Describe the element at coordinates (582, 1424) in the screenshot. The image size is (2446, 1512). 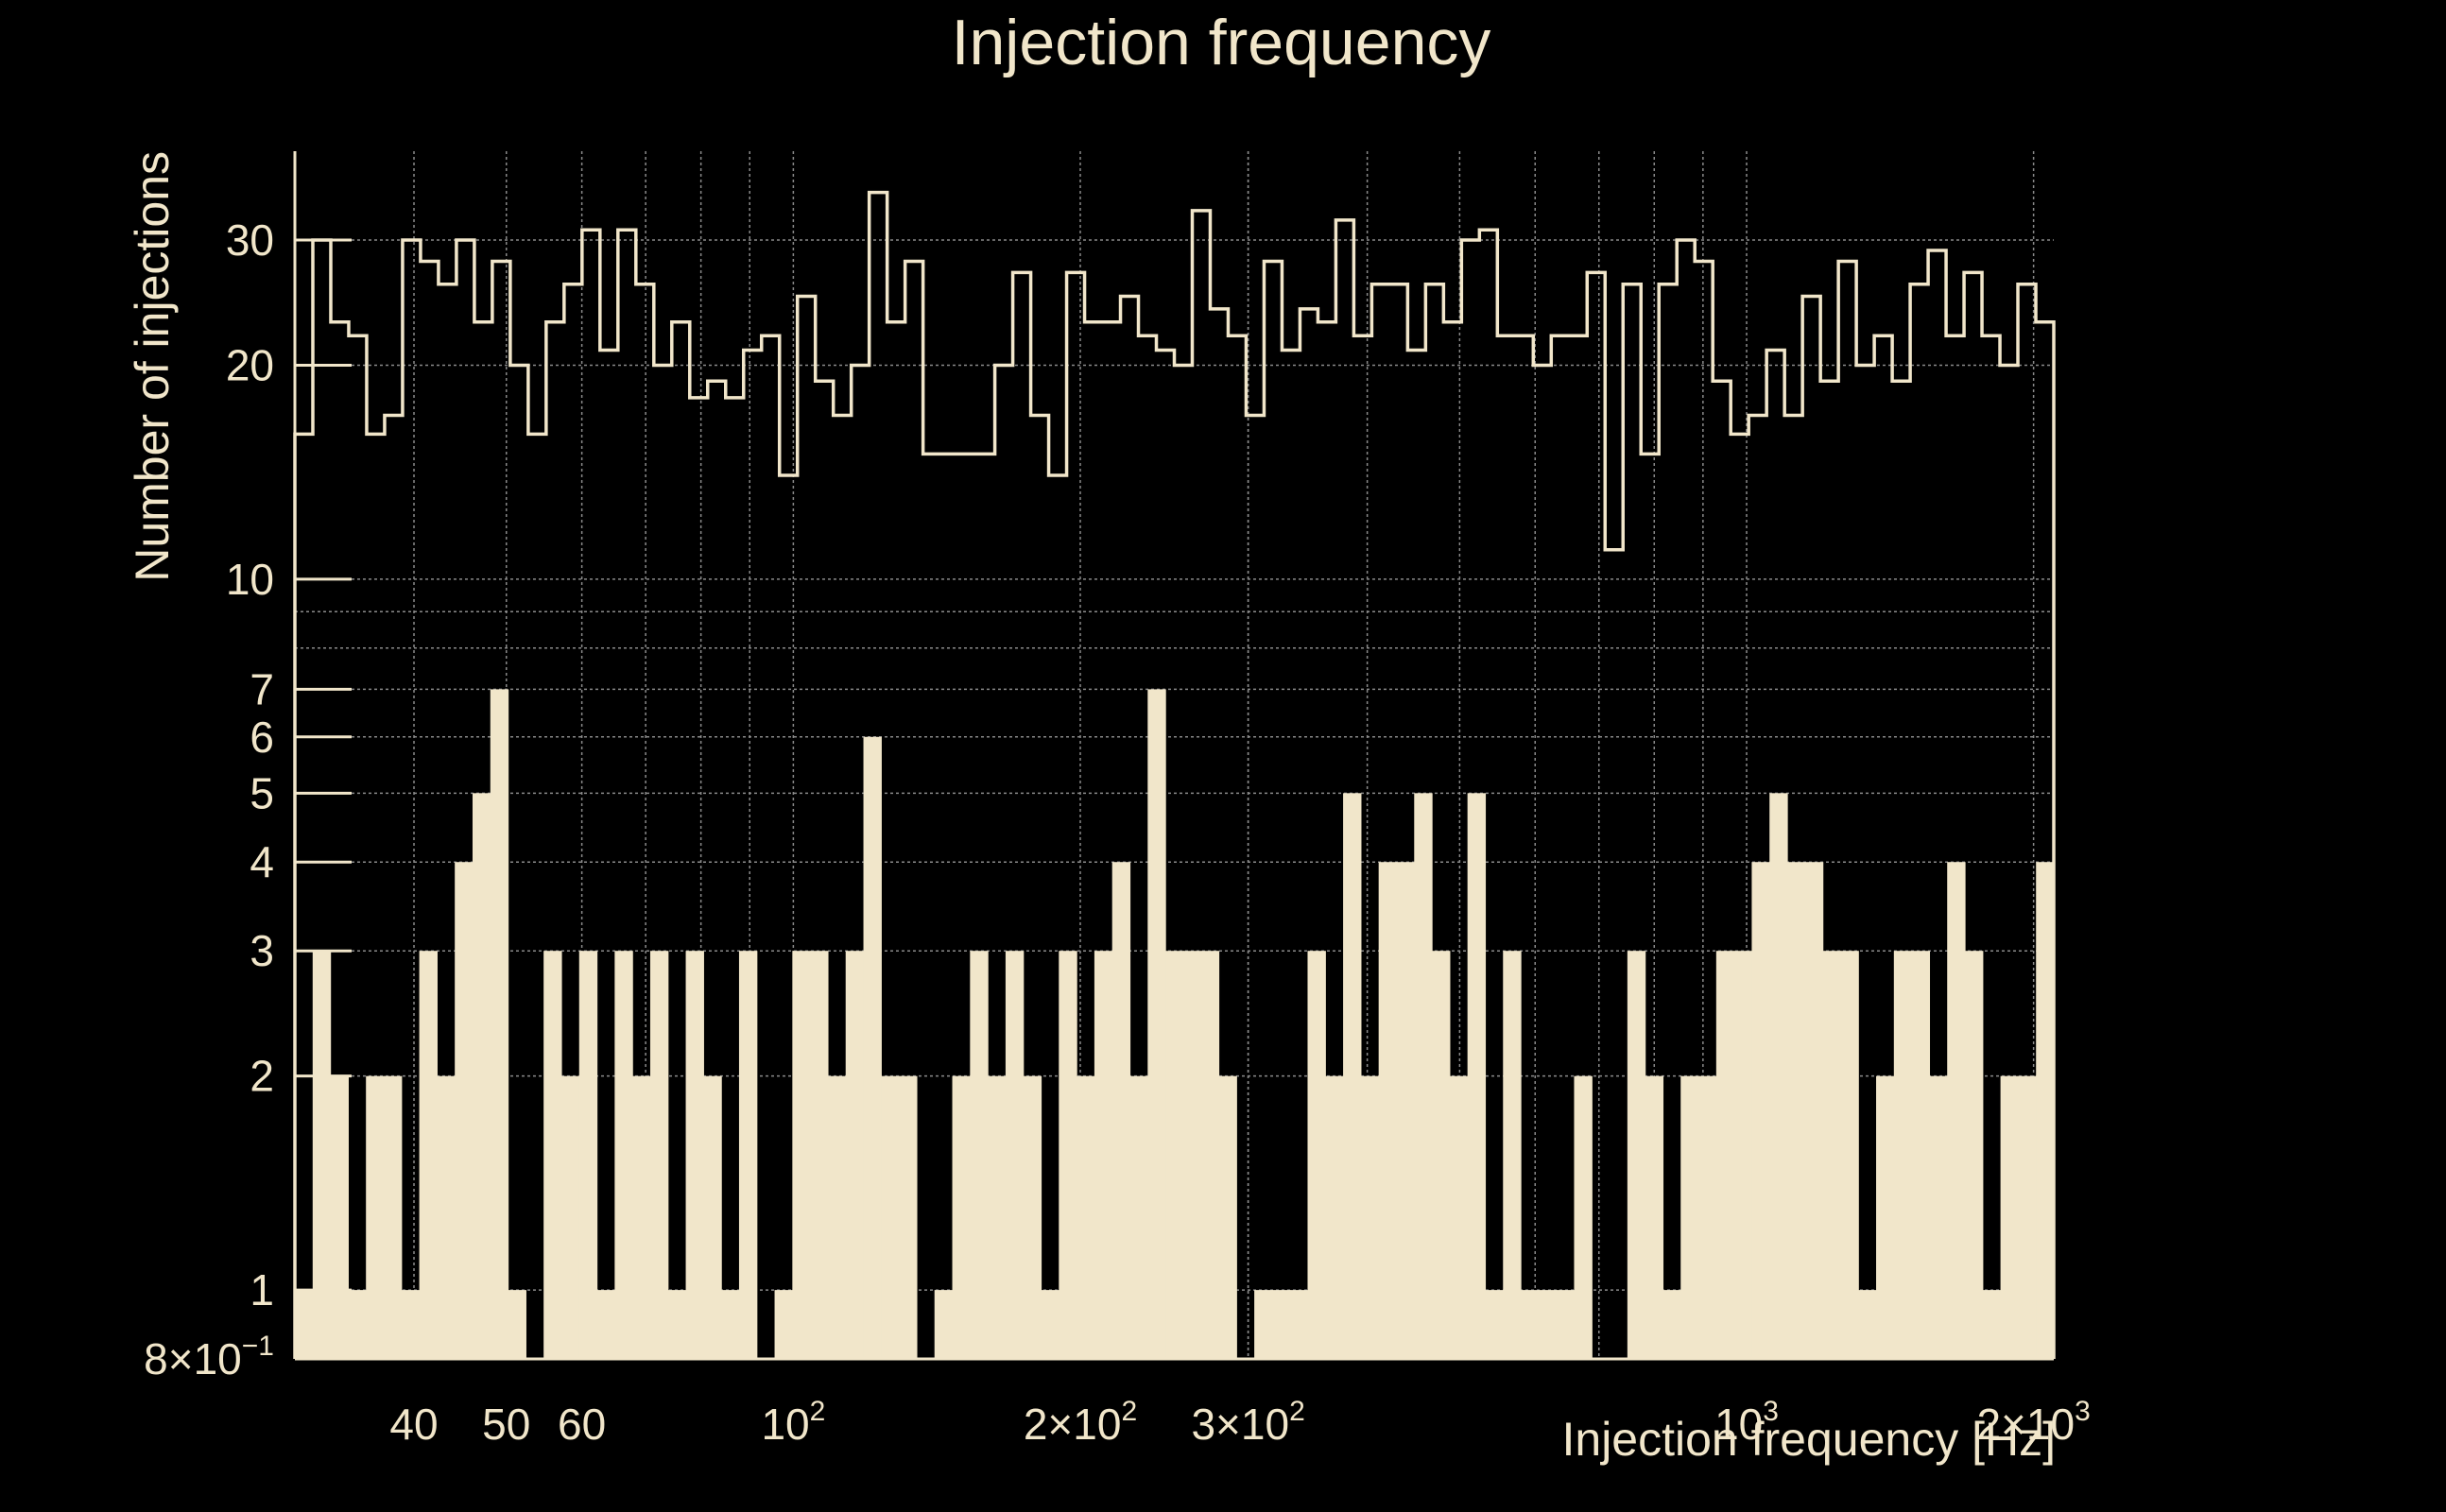
I see `x-tick-label: 60` at that location.